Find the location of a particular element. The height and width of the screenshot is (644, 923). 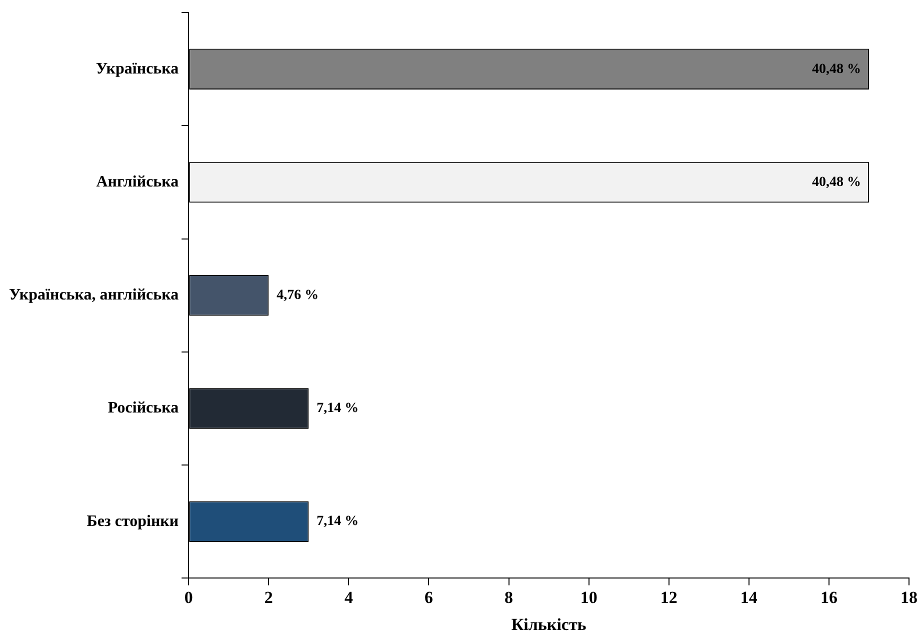

x-tick-label: 18 is located at coordinates (909, 597).